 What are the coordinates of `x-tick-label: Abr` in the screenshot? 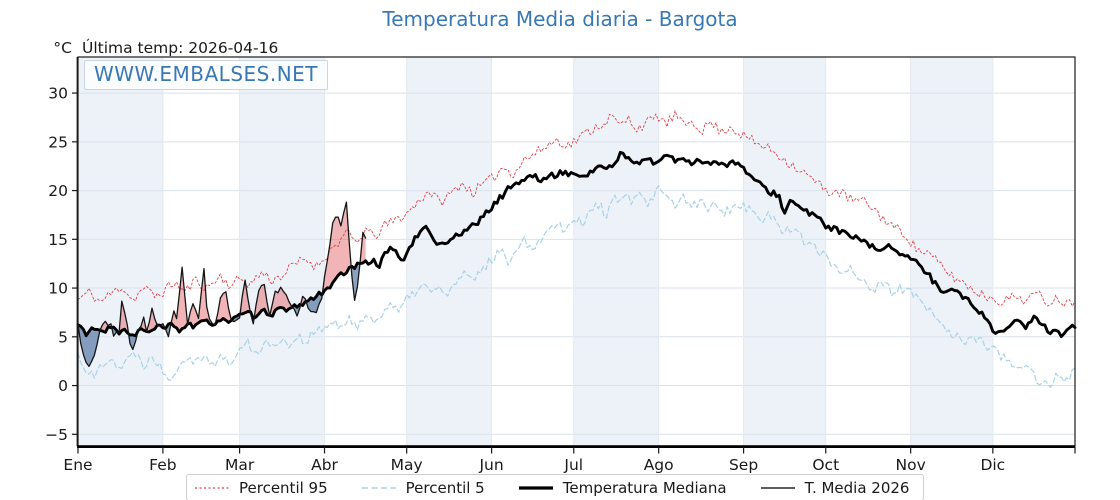 It's located at (324, 465).